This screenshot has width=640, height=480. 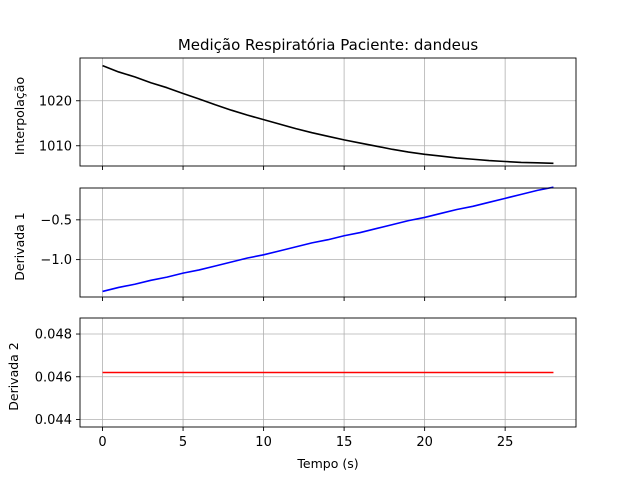 I want to click on x-tick-label: 10, so click(x=263, y=442).